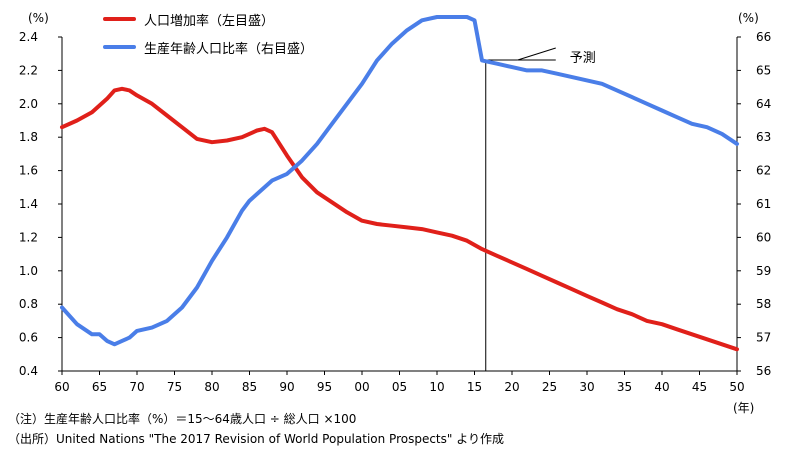 The image size is (787, 454). Describe the element at coordinates (324, 387) in the screenshot. I see `x-tick-label: 95` at that location.